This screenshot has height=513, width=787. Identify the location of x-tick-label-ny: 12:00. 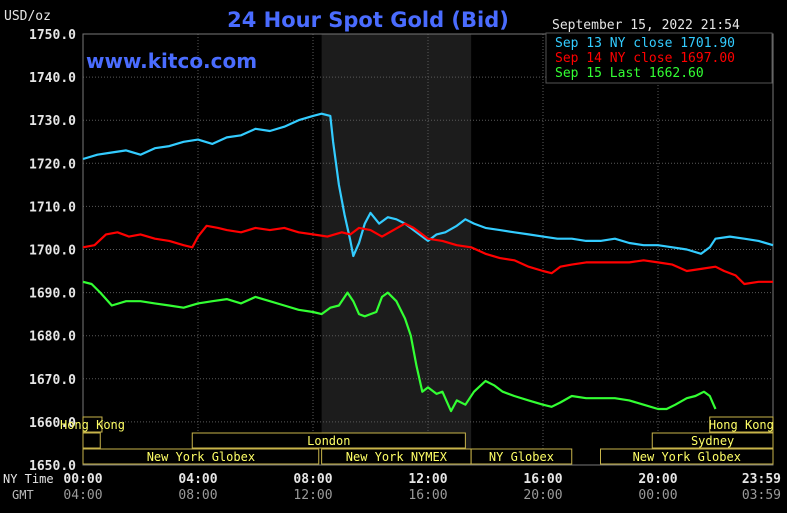
(427, 479).